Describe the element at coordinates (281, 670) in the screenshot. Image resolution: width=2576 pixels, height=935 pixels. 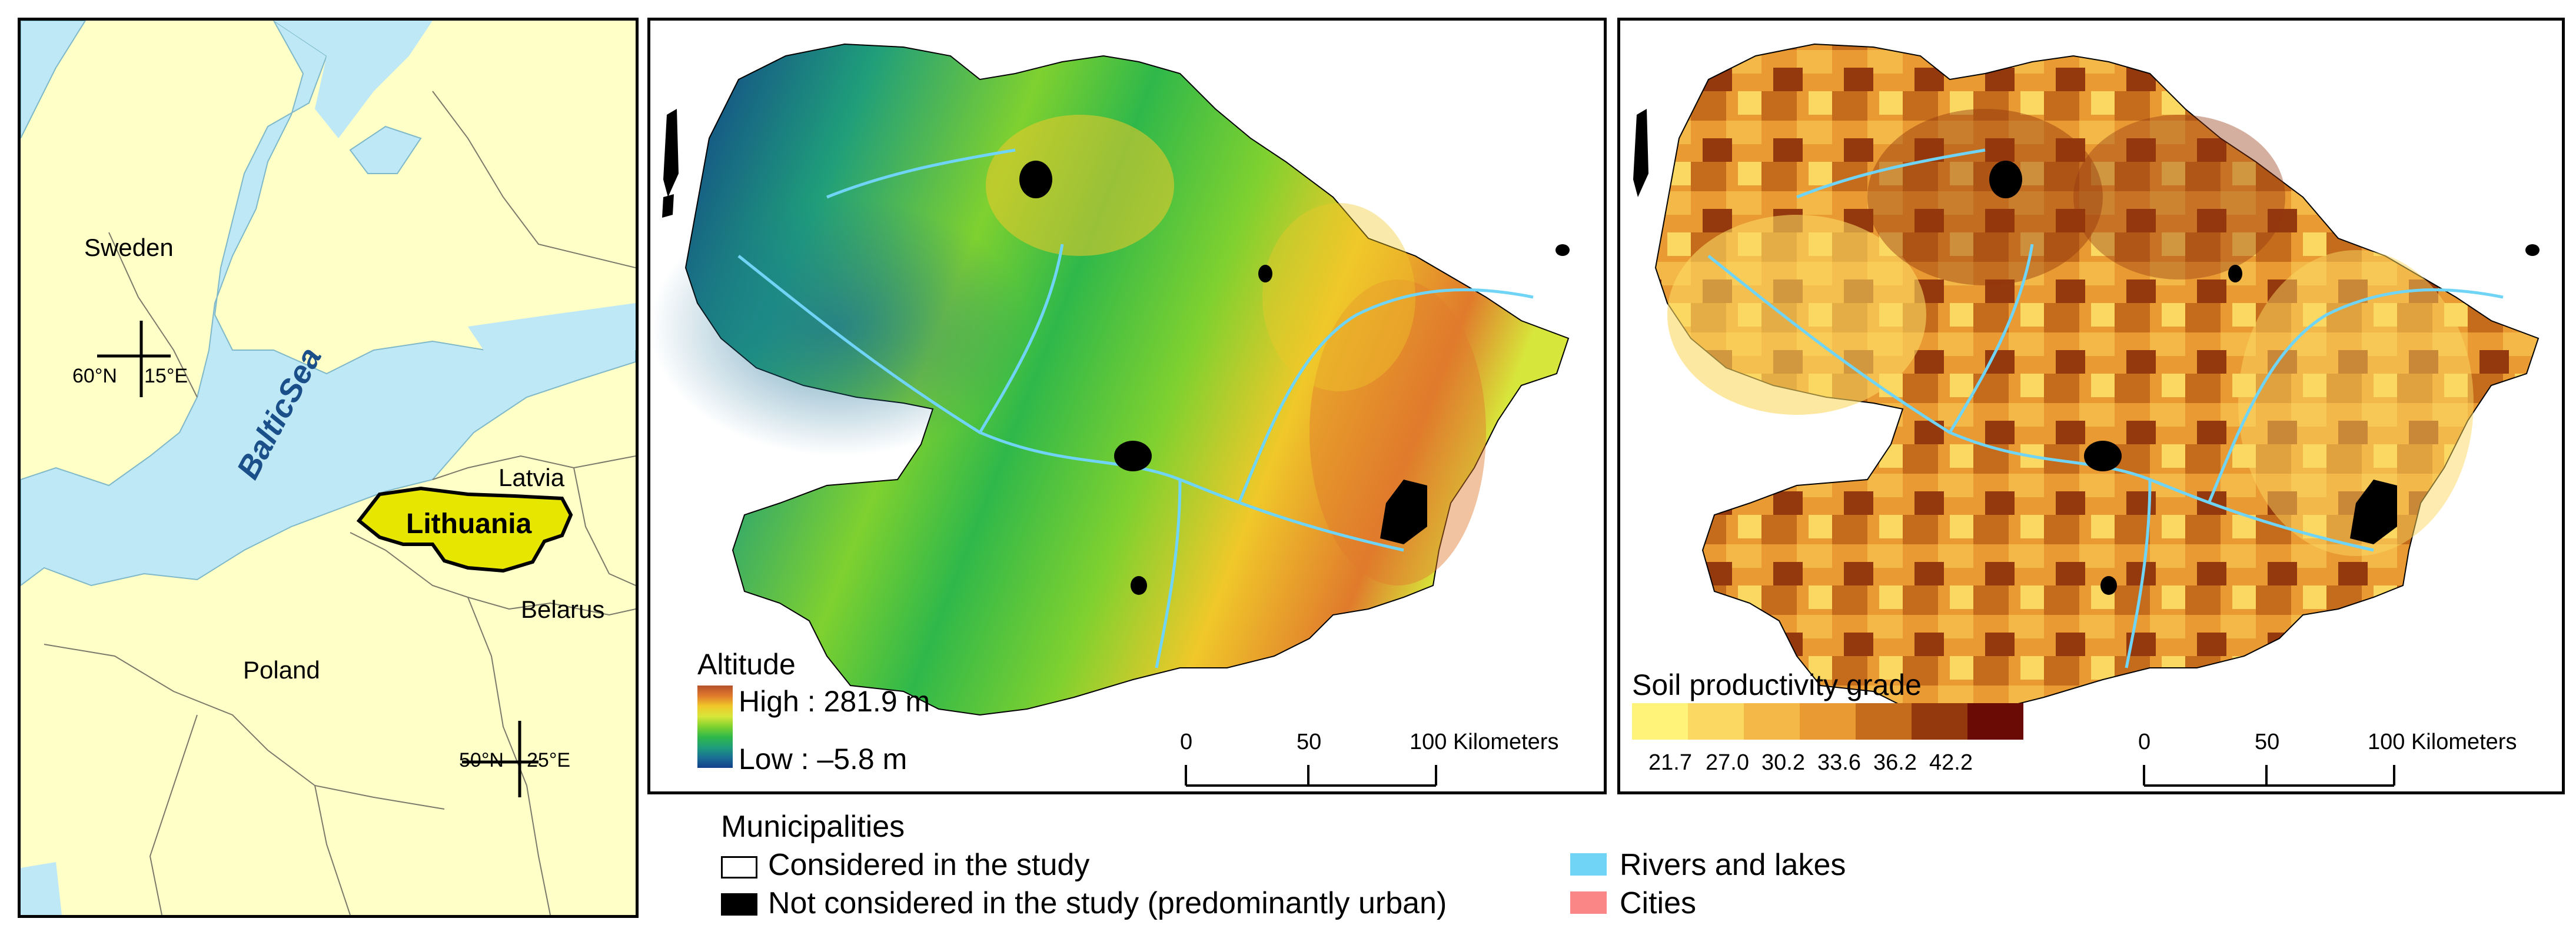
I see `poland-label: Poland` at that location.